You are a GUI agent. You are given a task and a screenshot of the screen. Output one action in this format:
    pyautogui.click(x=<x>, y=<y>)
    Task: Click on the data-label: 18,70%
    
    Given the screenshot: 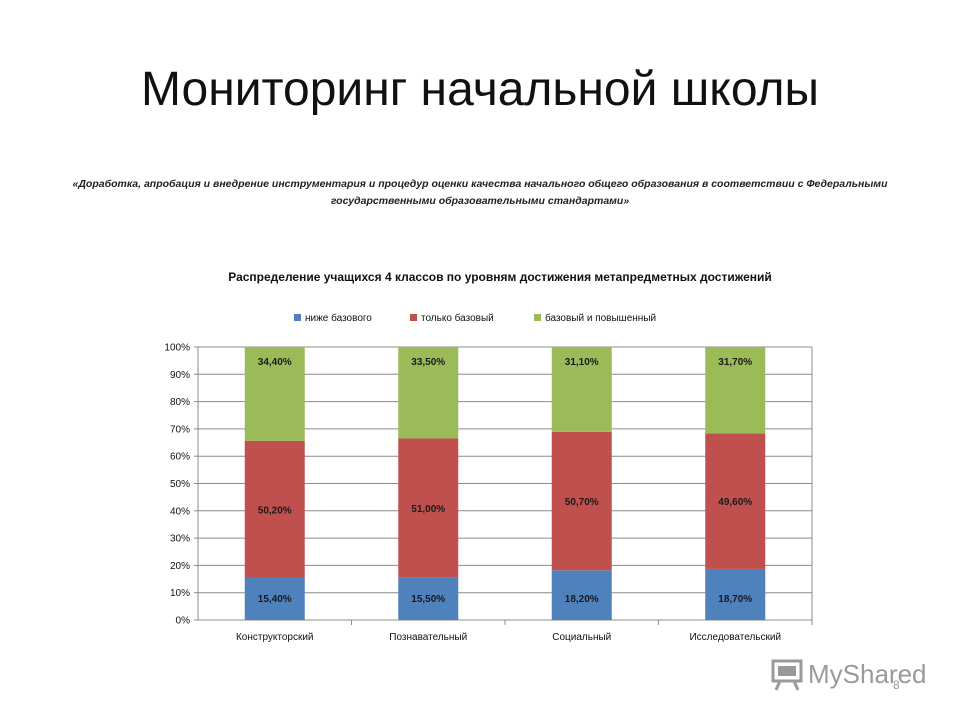 What is the action you would take?
    pyautogui.click(x=735, y=599)
    